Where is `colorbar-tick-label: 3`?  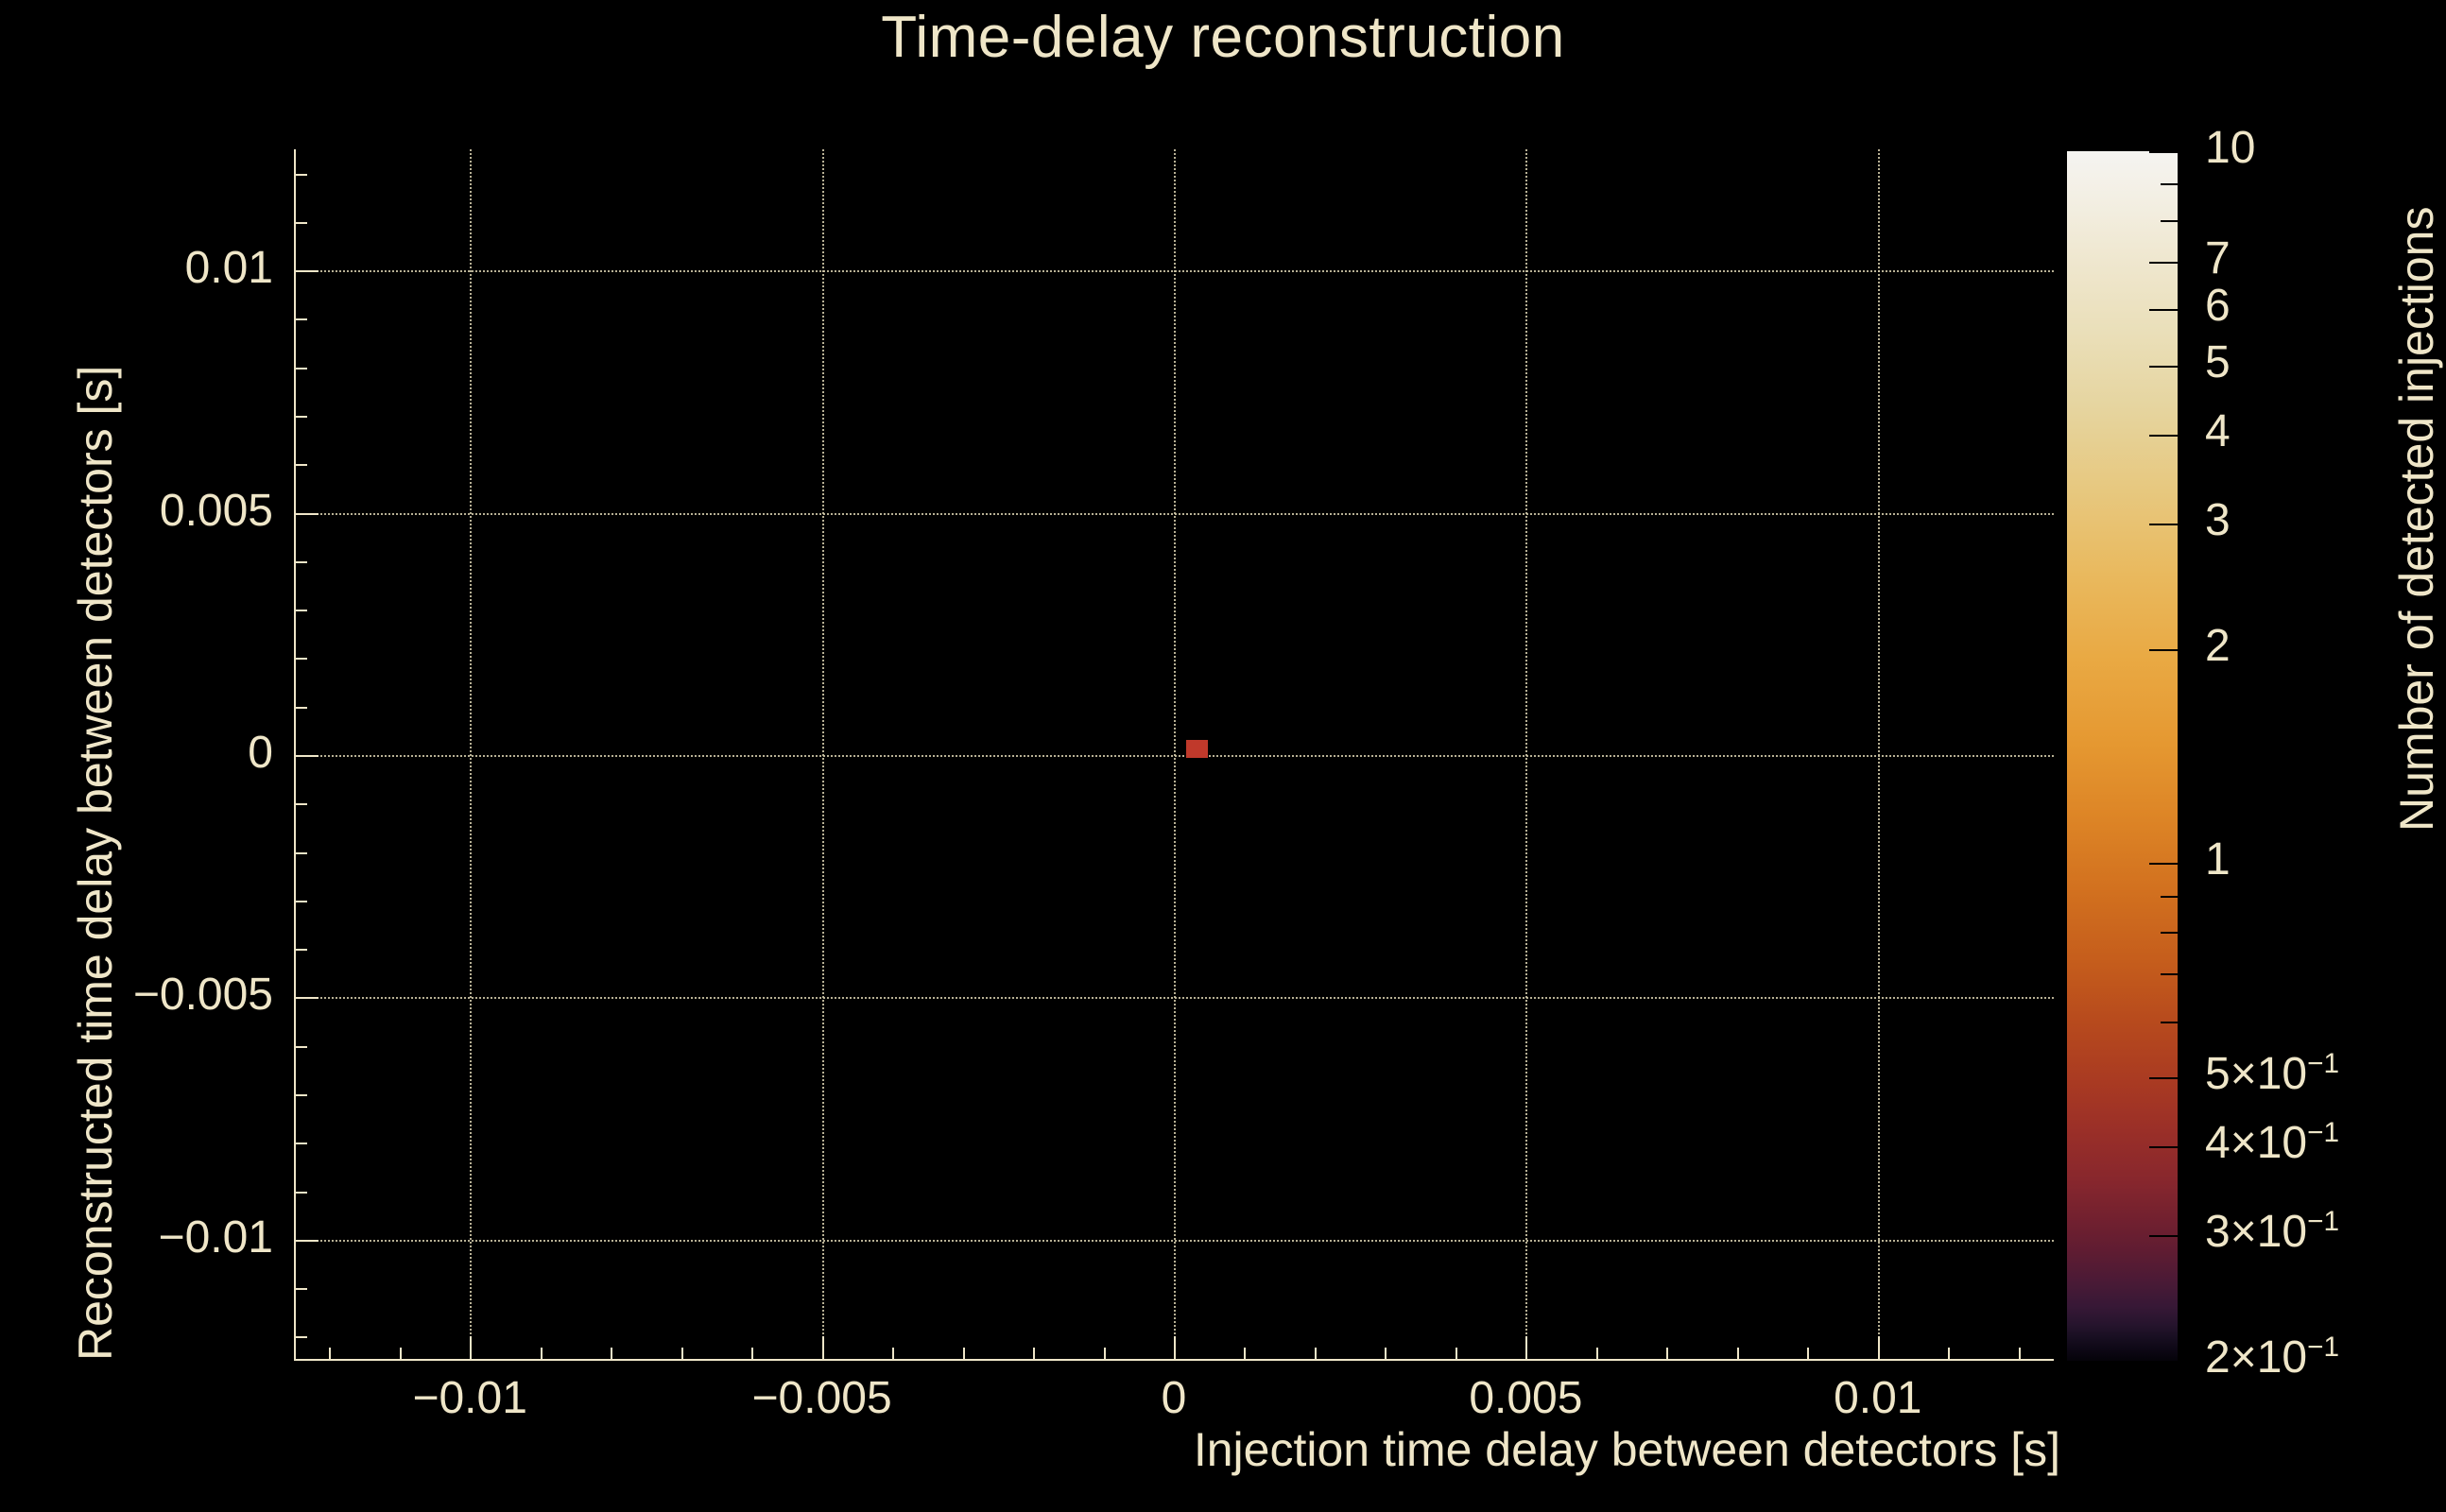
colorbar-tick-label: 3 is located at coordinates (2218, 519).